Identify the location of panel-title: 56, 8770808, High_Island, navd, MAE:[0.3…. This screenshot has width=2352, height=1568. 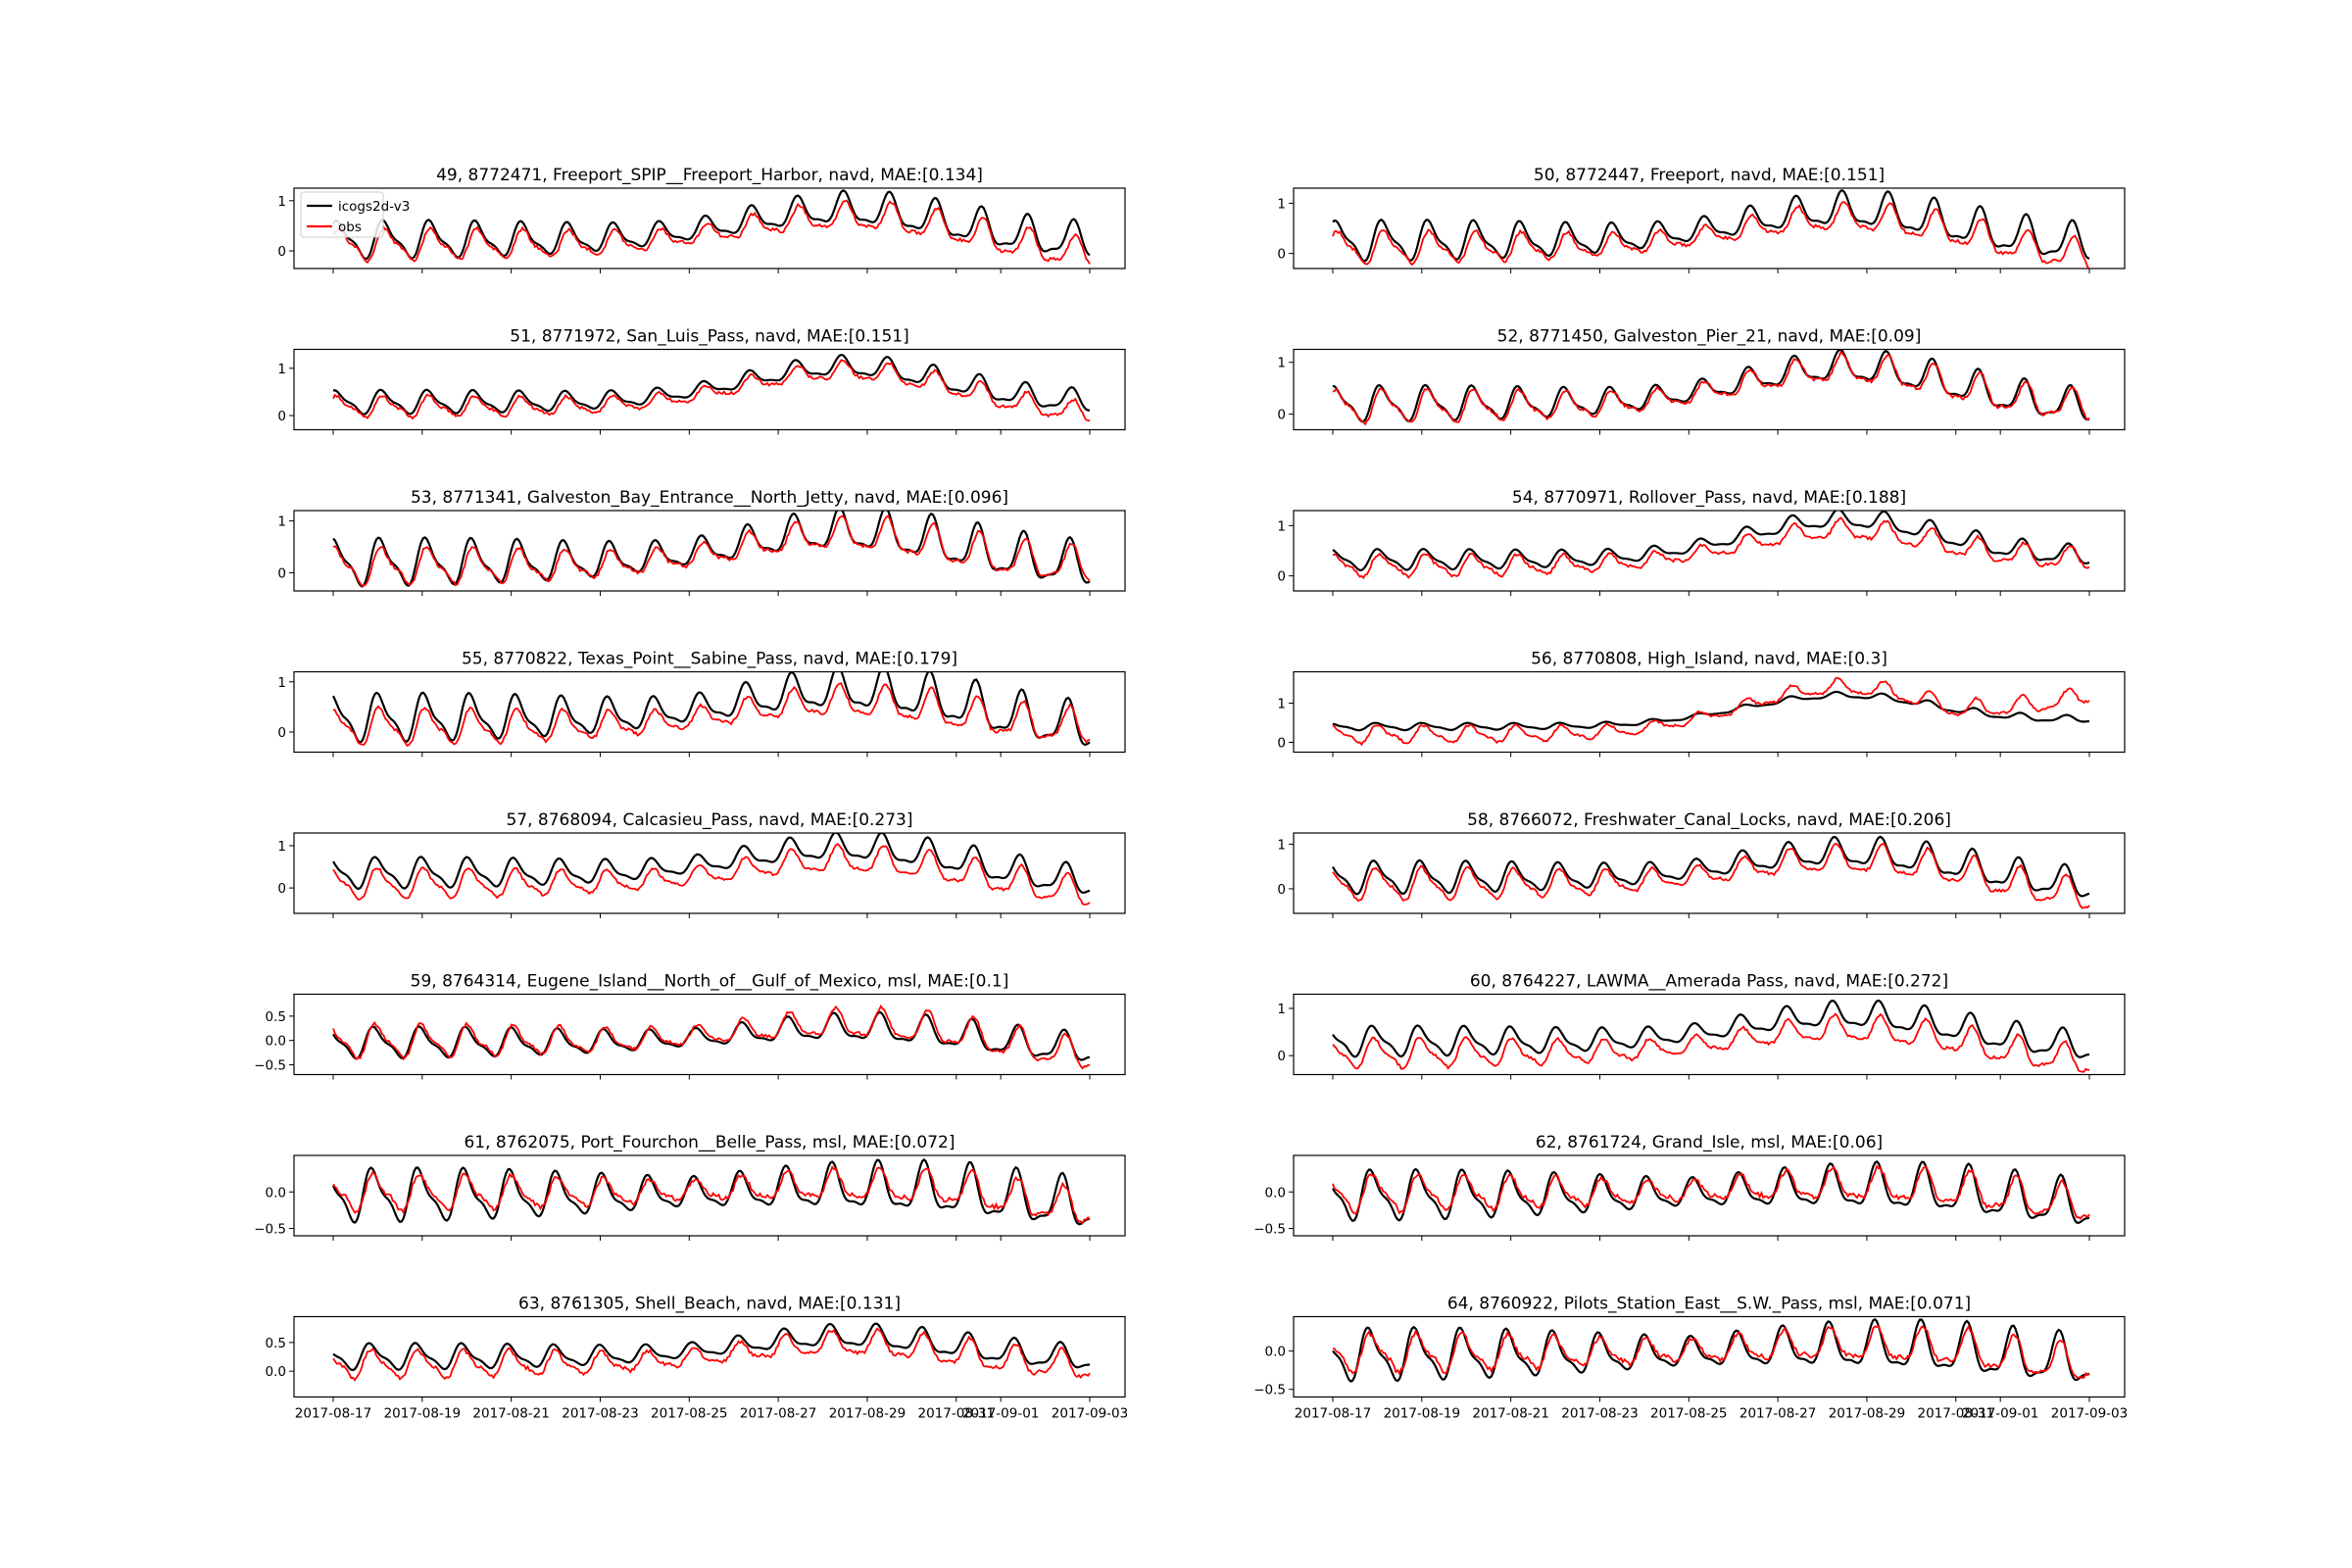
(1709, 659).